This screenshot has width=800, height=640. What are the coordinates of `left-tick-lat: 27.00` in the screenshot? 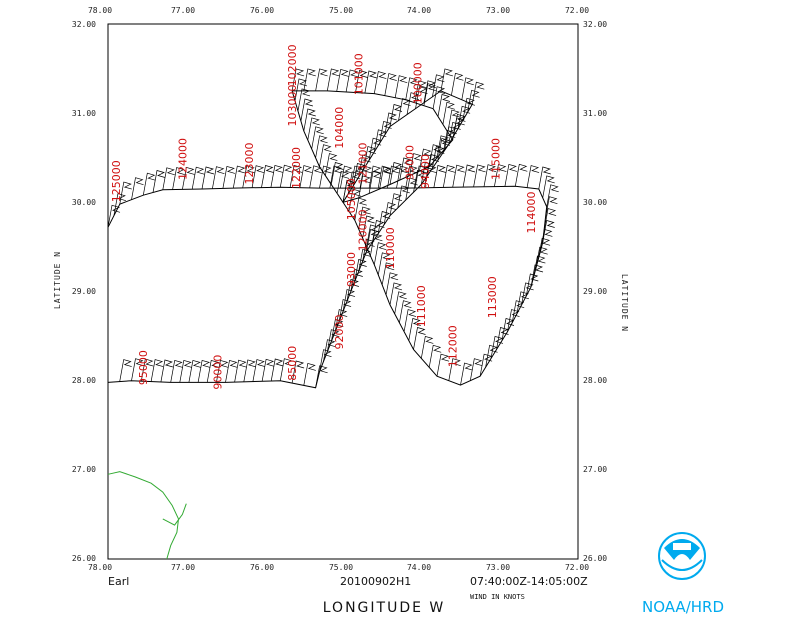 It's located at (84, 469).